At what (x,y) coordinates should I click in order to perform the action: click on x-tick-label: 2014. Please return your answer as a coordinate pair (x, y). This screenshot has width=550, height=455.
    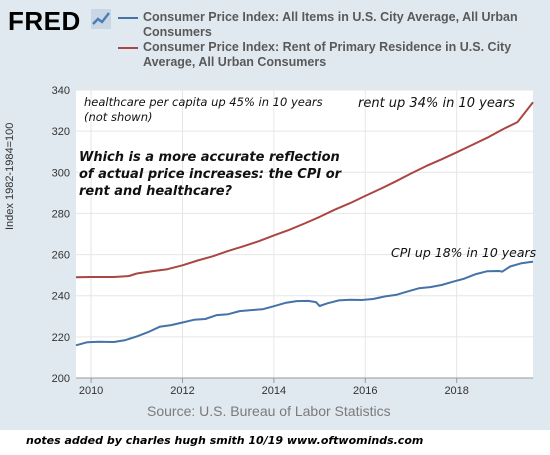
    Looking at the image, I should click on (274, 391).